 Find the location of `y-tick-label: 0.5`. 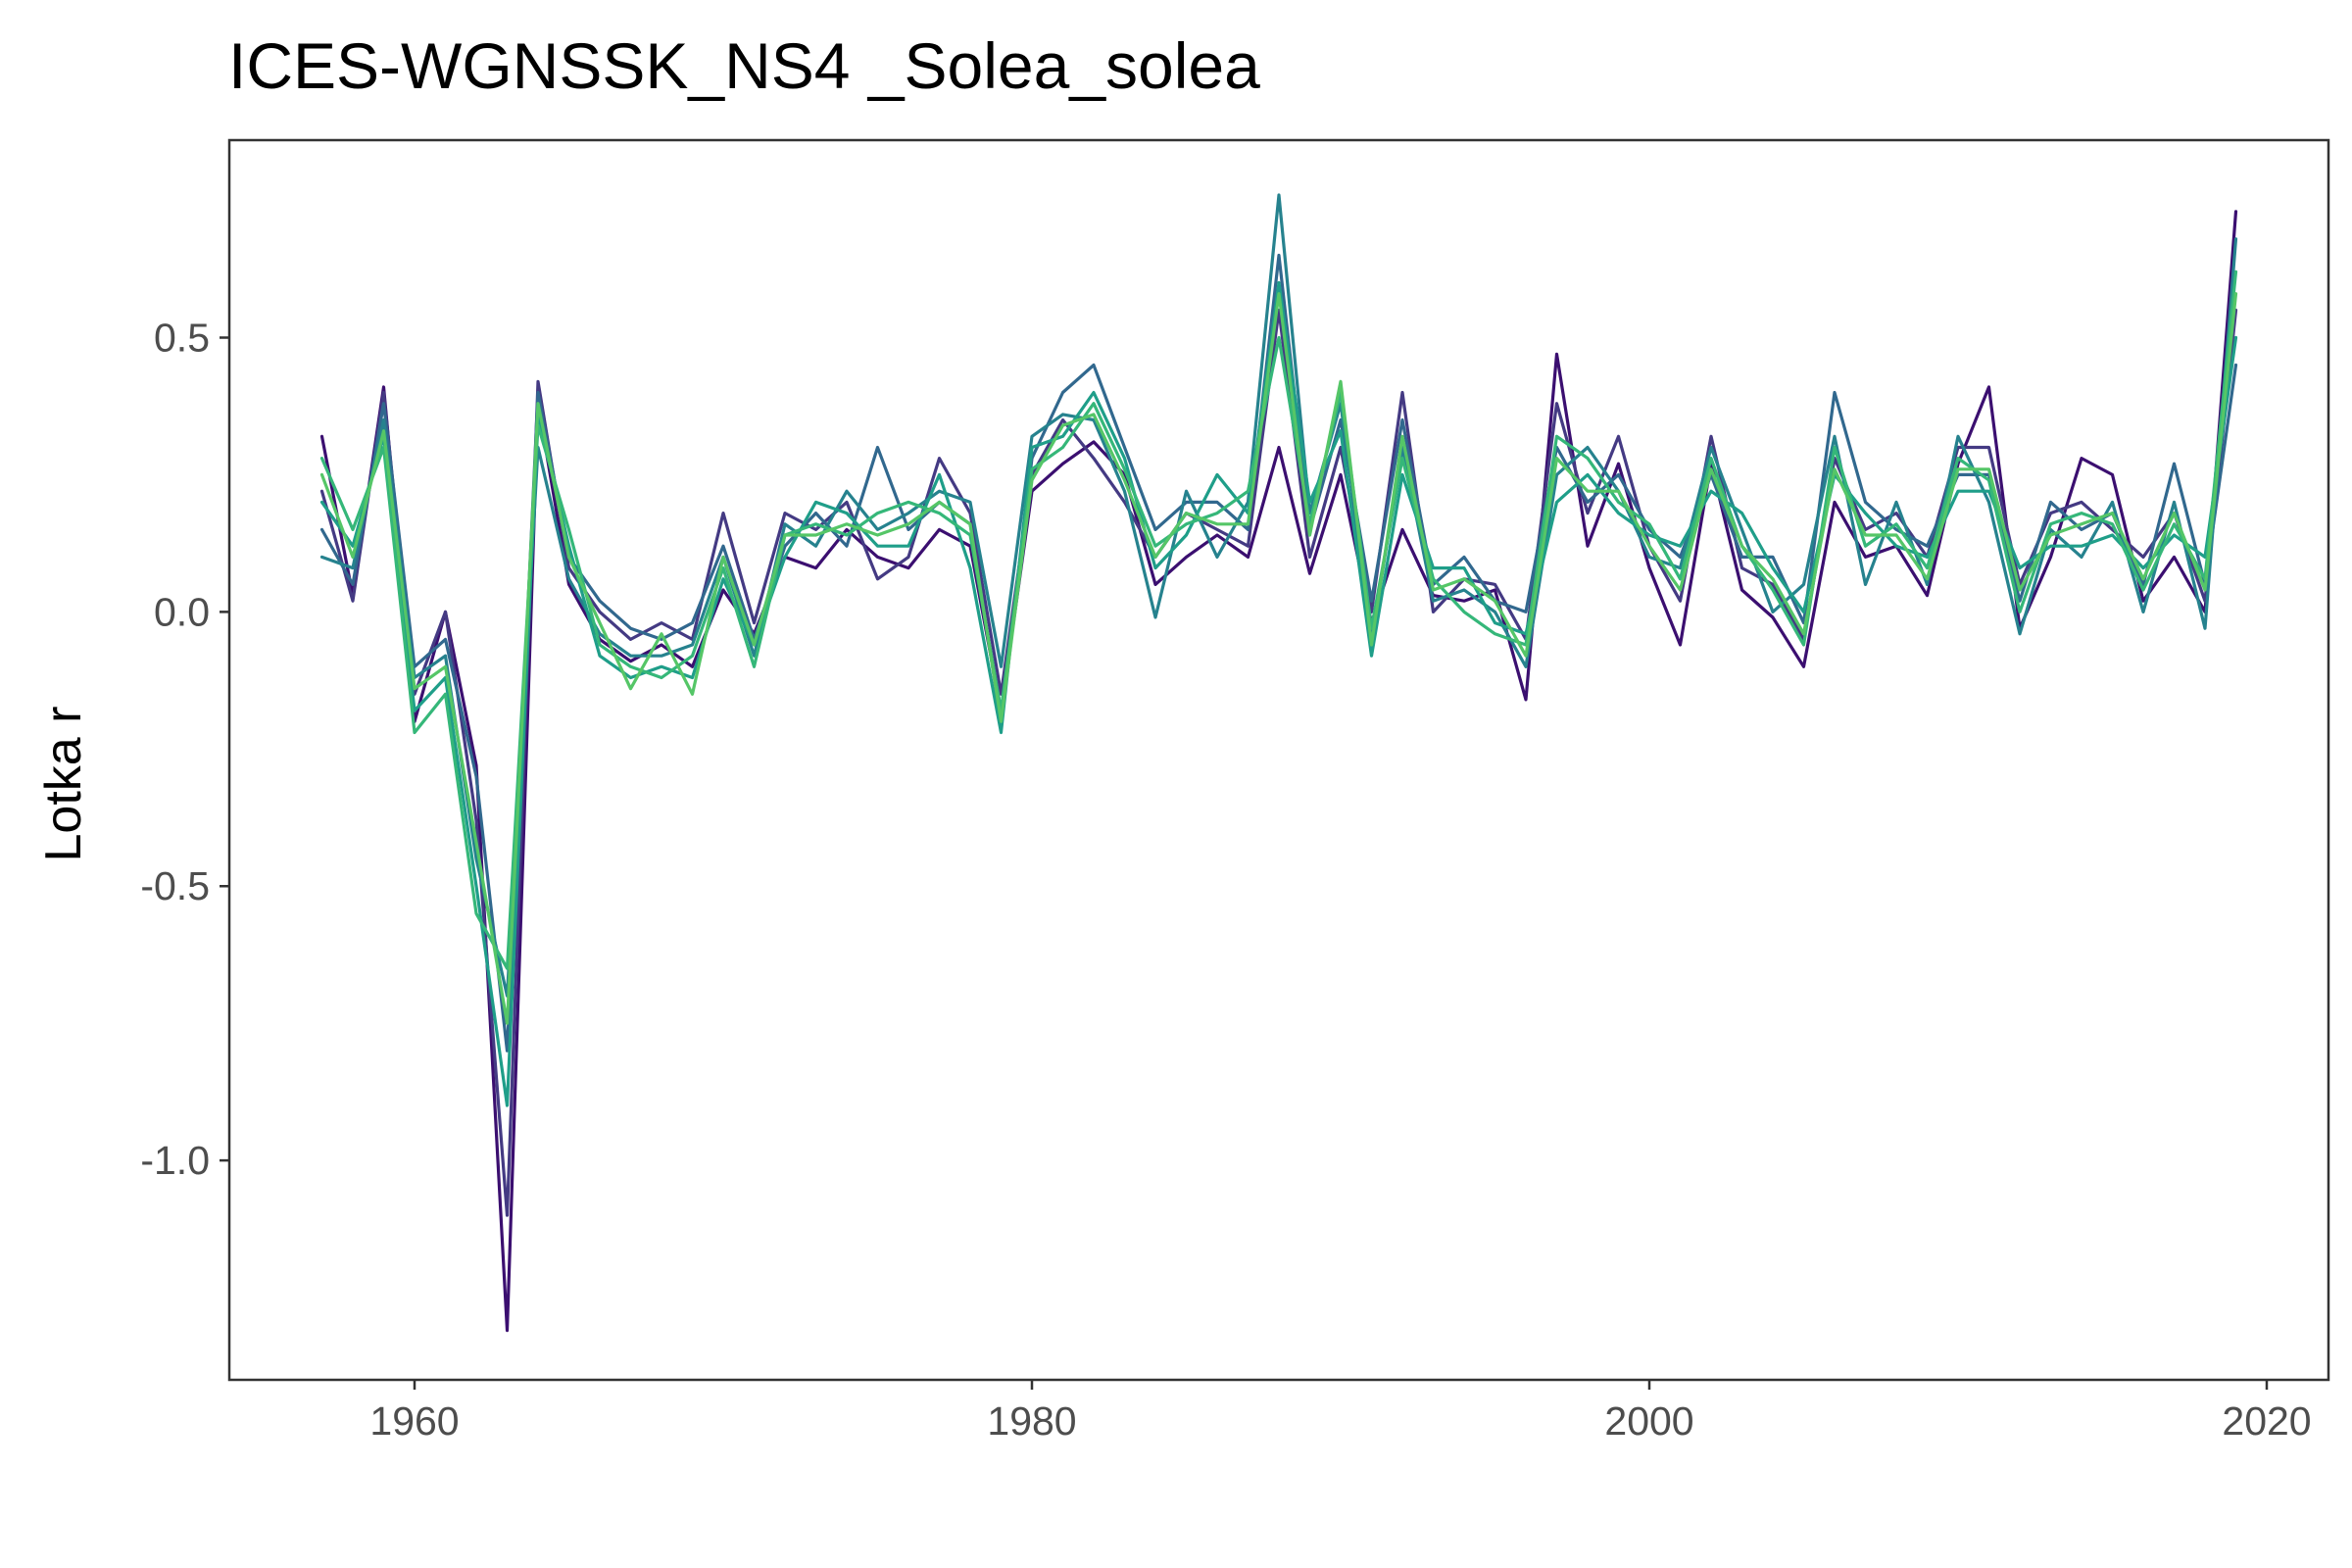

y-tick-label: 0.5 is located at coordinates (182, 338).